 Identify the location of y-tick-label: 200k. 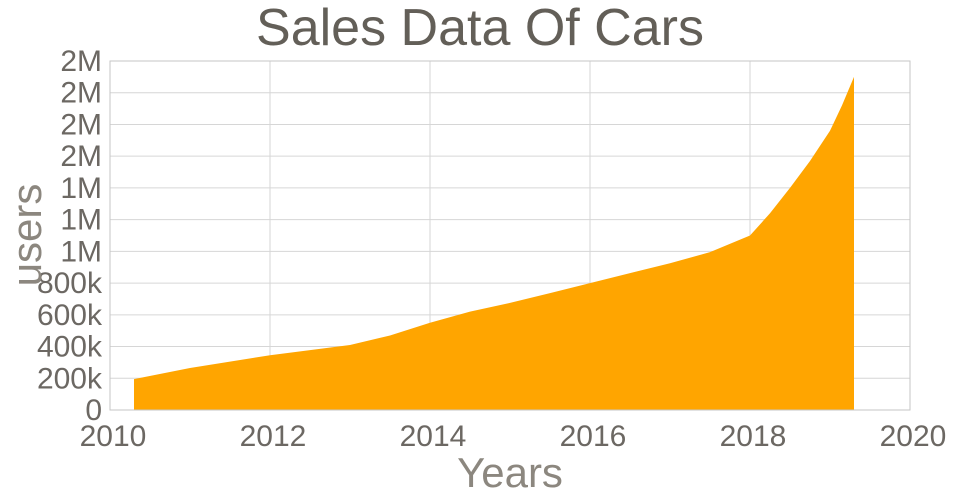
(70, 378).